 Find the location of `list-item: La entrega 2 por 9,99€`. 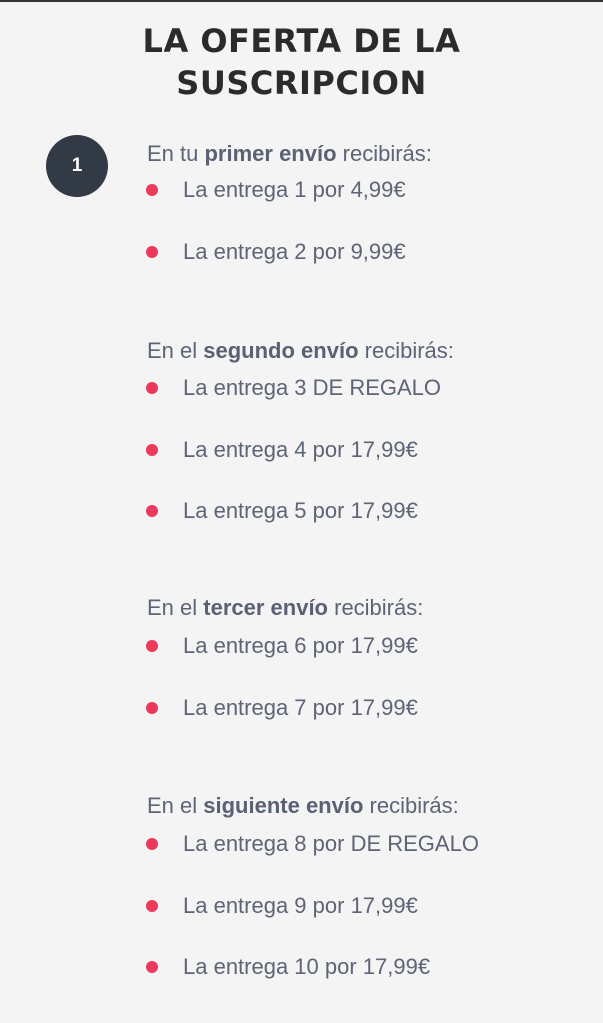

list-item: La entrega 2 por 9,99€ is located at coordinates (276, 252).